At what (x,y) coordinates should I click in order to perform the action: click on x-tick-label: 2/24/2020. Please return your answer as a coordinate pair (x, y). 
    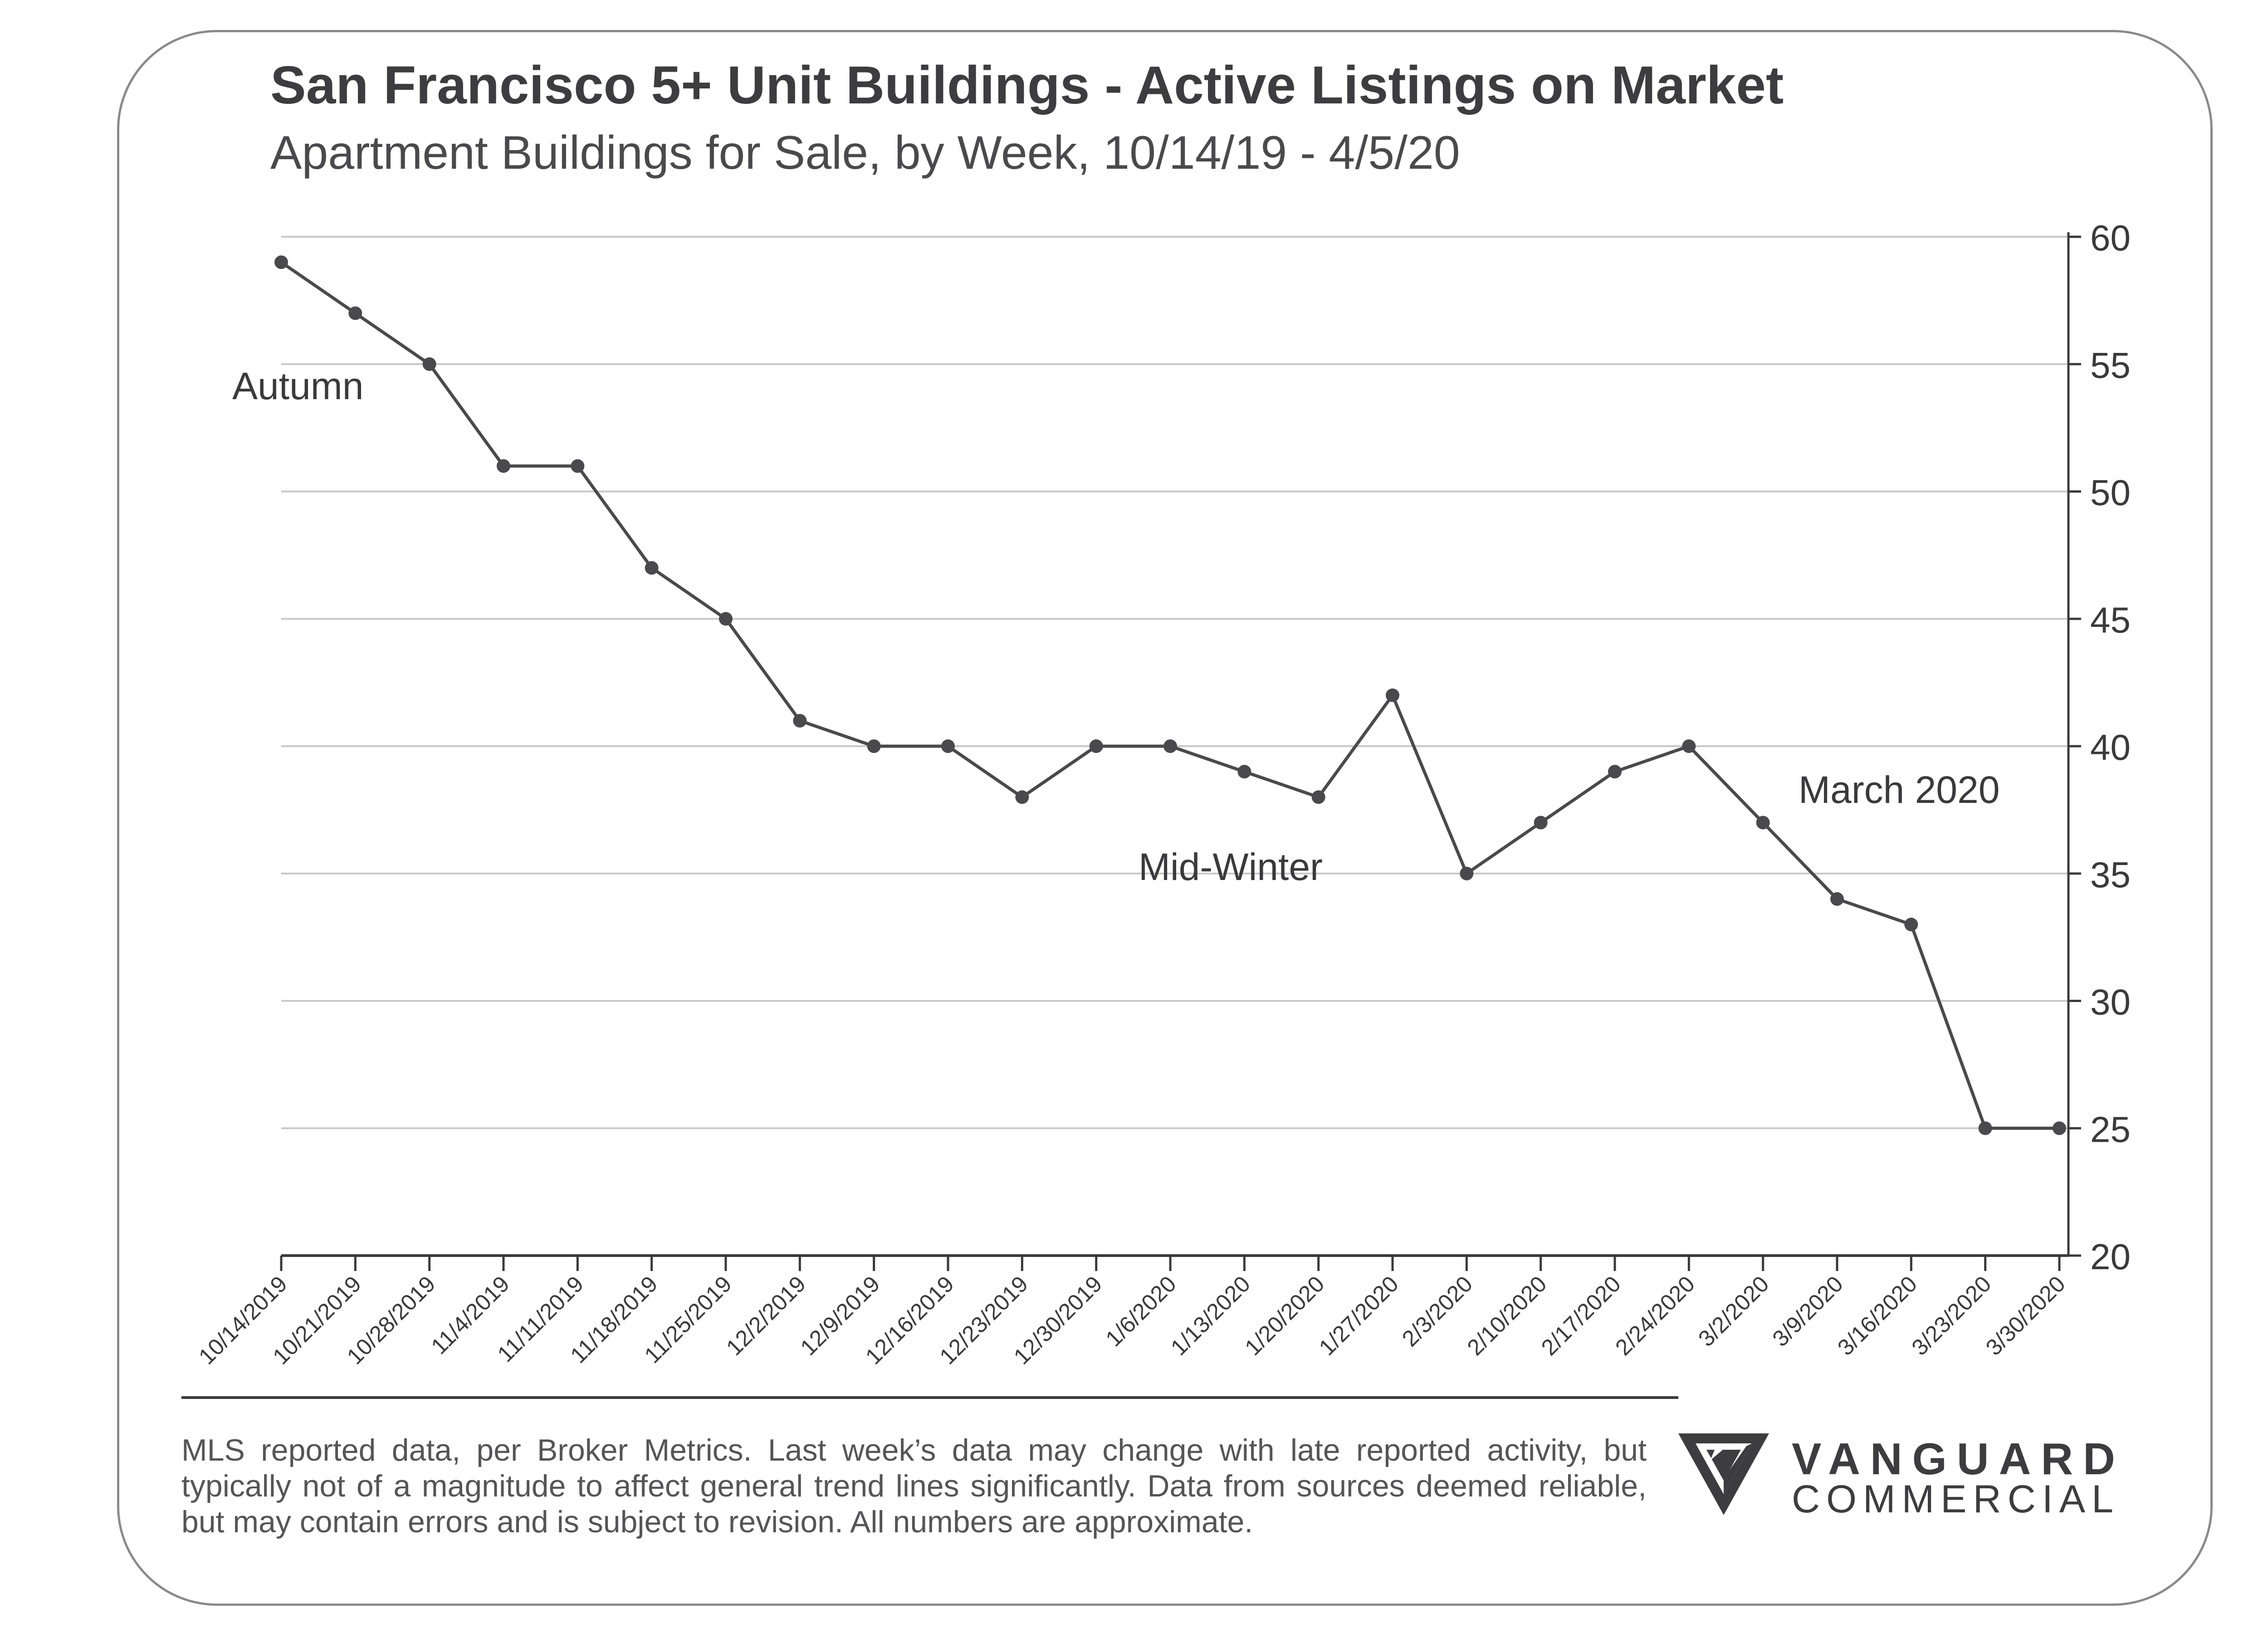
    Looking at the image, I should click on (1655, 1315).